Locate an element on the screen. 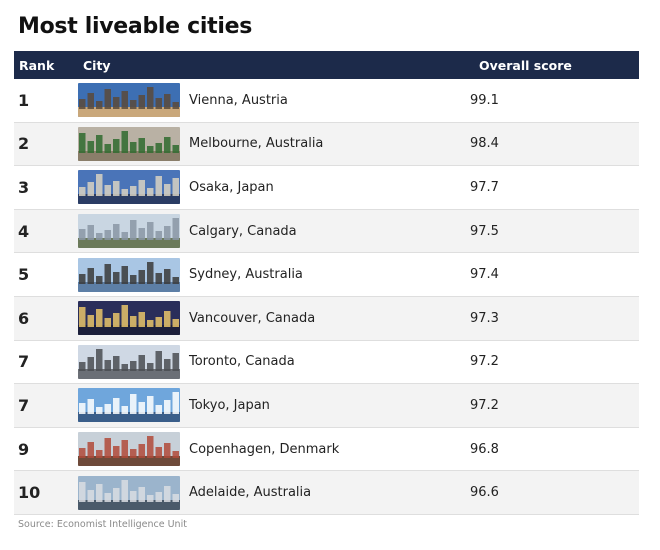 Image resolution: width=660 pixels, height=550 pixels. score-cell: 98.4 is located at coordinates (484, 144).